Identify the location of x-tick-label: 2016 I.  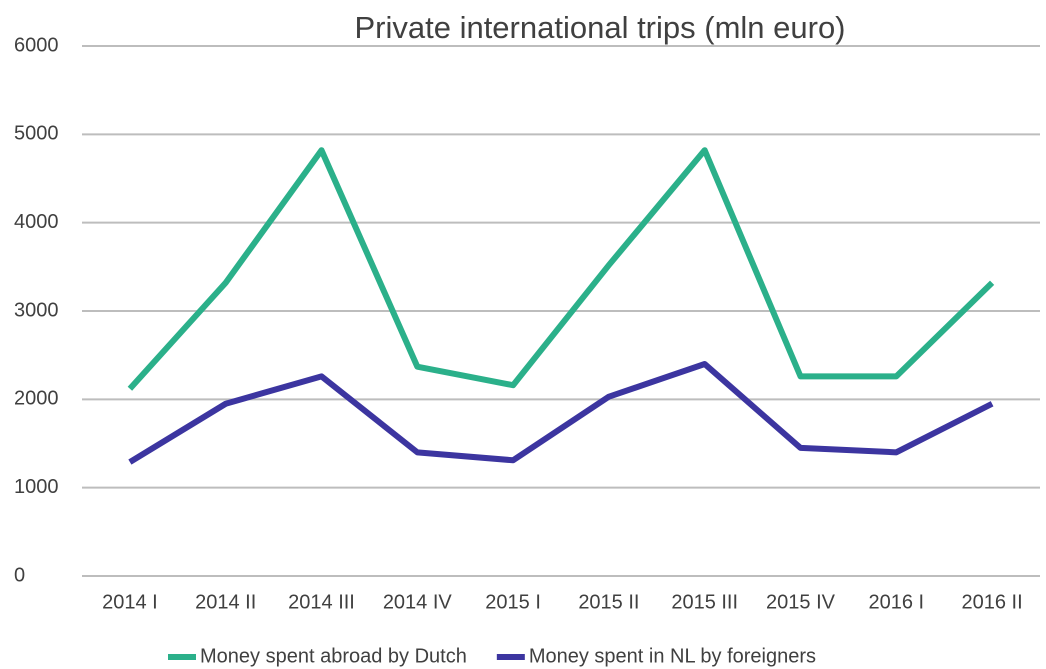
(896, 602).